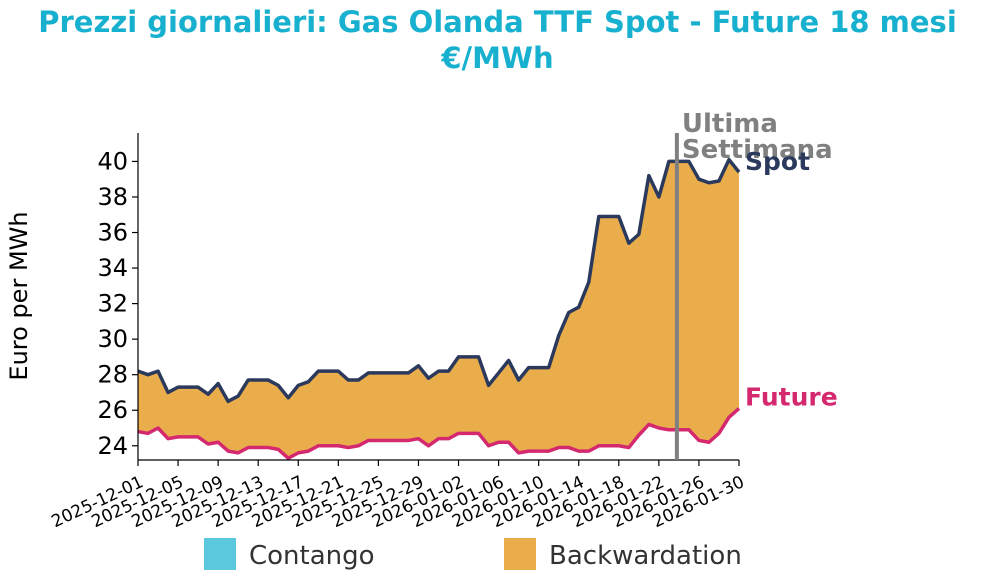 This screenshot has width=990, height=580. Describe the element at coordinates (730, 124) in the screenshot. I see `last-week-label-line1: Ultima` at that location.